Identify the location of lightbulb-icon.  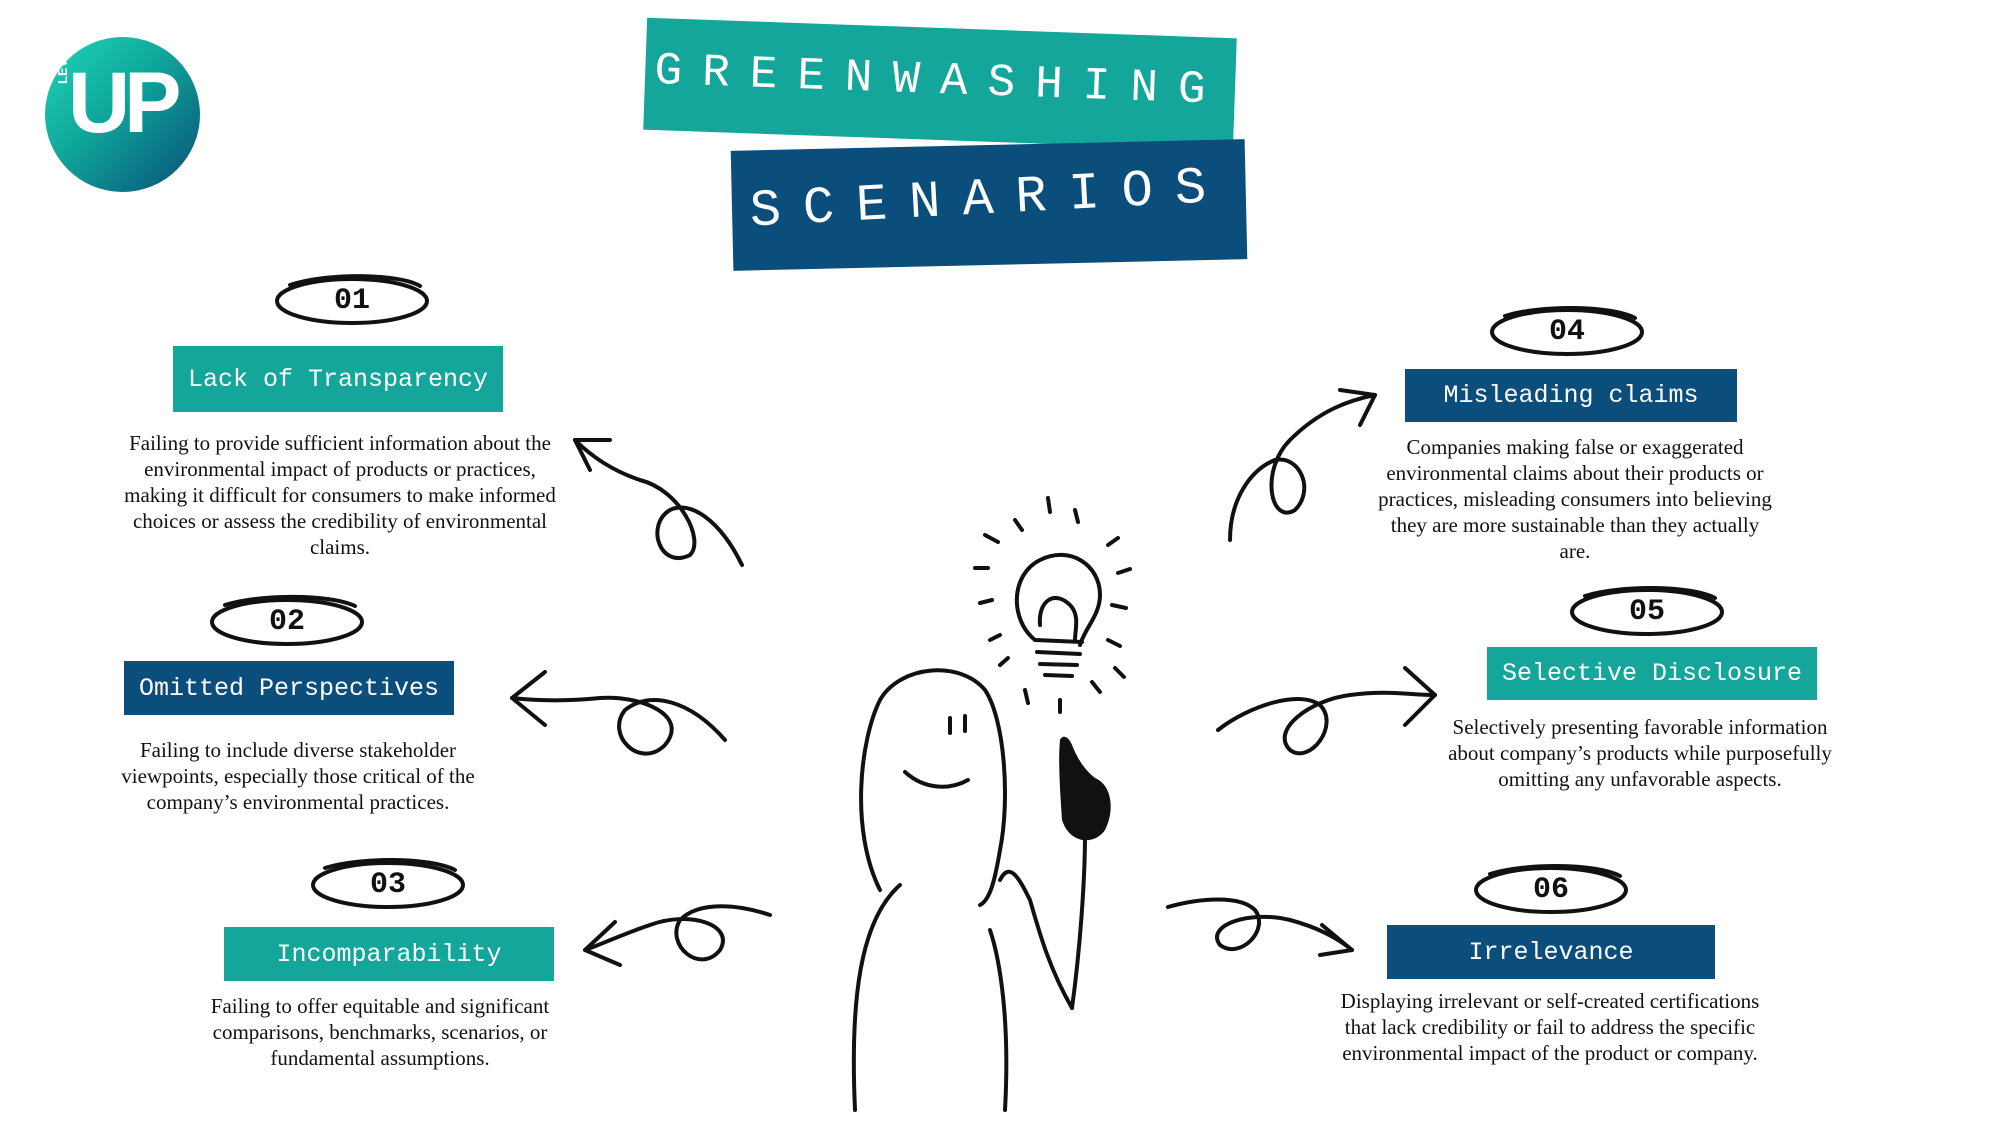
(1058, 600).